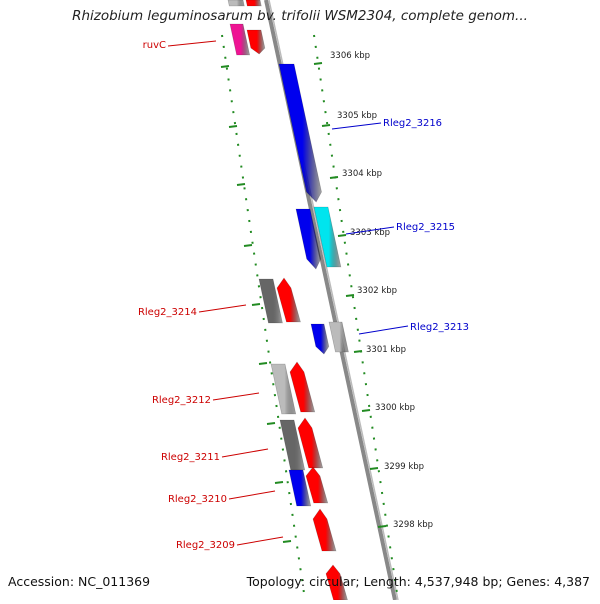 The width and height of the screenshot is (600, 604). What do you see at coordinates (412, 123) in the screenshot?
I see `gene-label: Rleg2_3216` at bounding box center [412, 123].